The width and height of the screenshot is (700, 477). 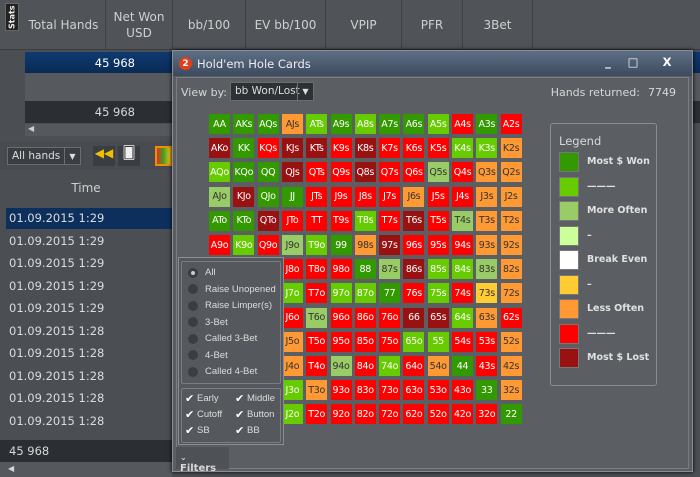 I want to click on hole-card-cell: AA, so click(x=219, y=124).